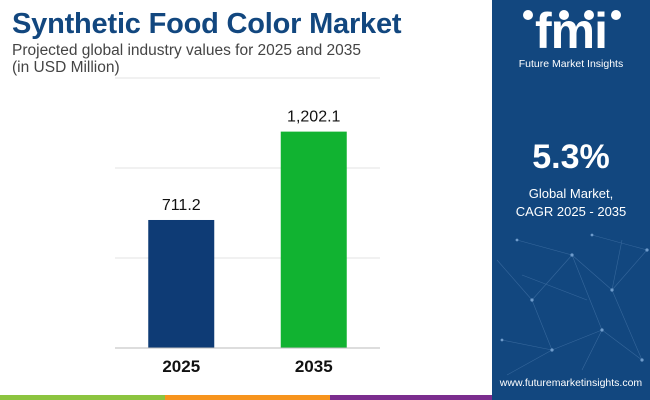  What do you see at coordinates (572, 304) in the screenshot?
I see `network-background-icon` at bounding box center [572, 304].